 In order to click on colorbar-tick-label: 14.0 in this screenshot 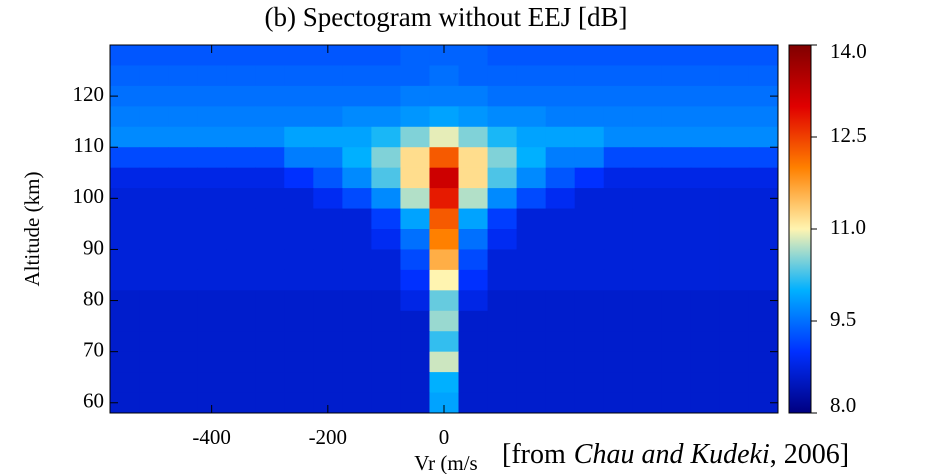, I will do `click(848, 51)`.